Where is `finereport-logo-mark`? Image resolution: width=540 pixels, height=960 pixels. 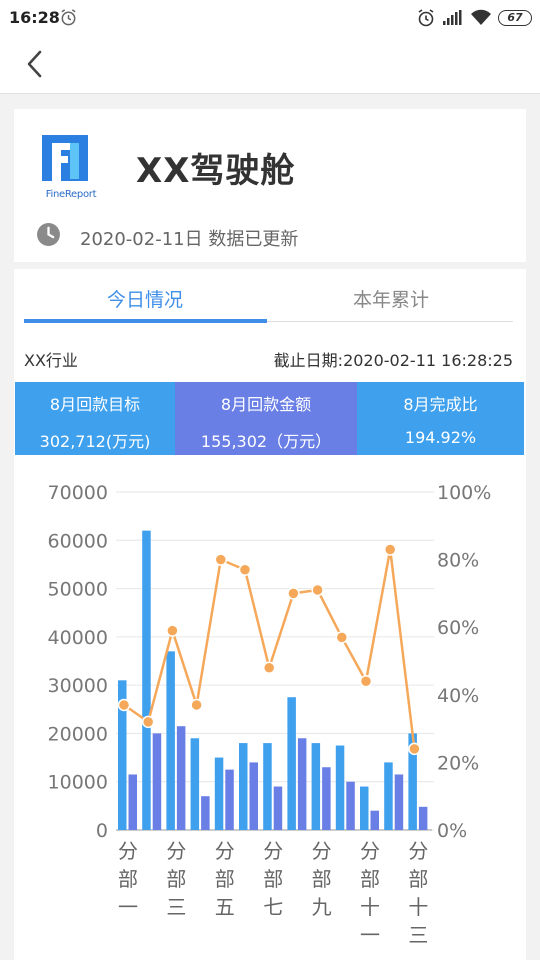
finereport-logo-mark is located at coordinates (65, 158).